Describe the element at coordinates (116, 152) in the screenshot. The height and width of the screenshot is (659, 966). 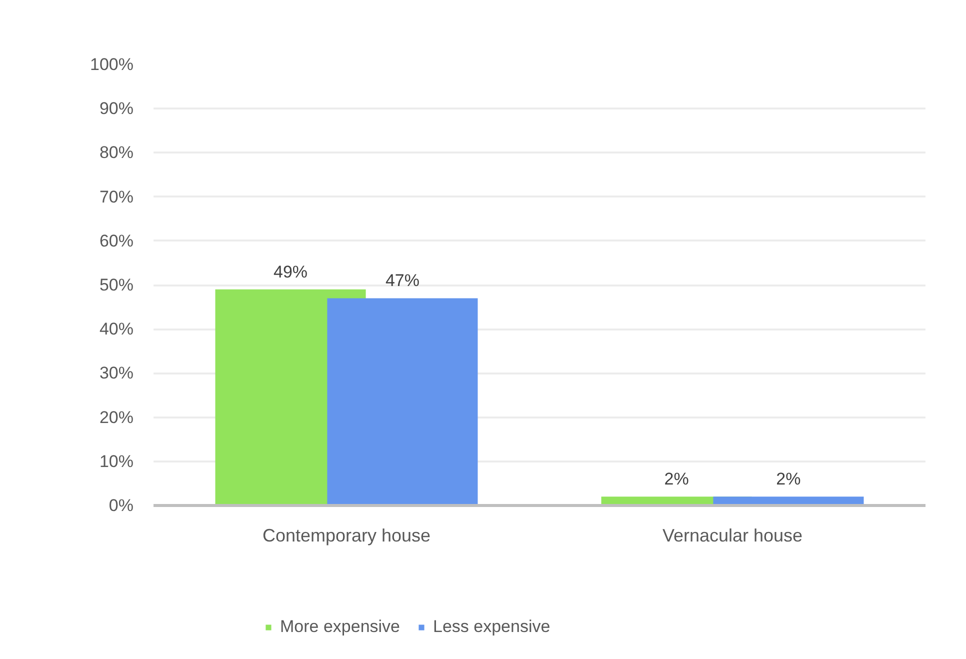
I see `y-tick-label: 80%` at that location.